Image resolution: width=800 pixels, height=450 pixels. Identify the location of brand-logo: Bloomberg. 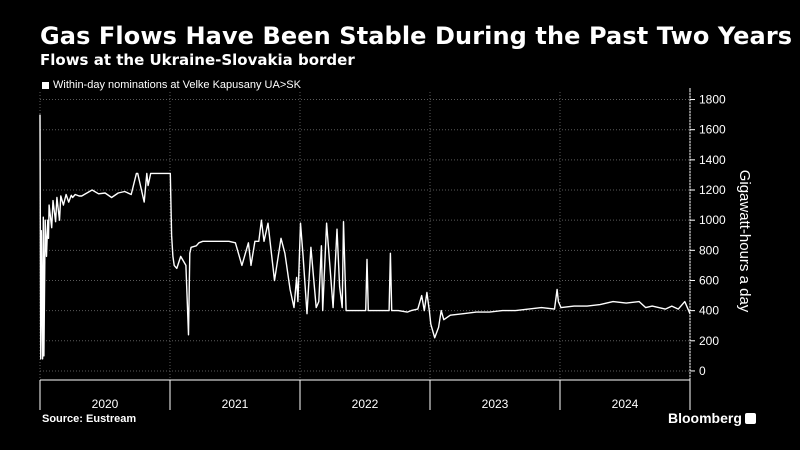
(712, 418).